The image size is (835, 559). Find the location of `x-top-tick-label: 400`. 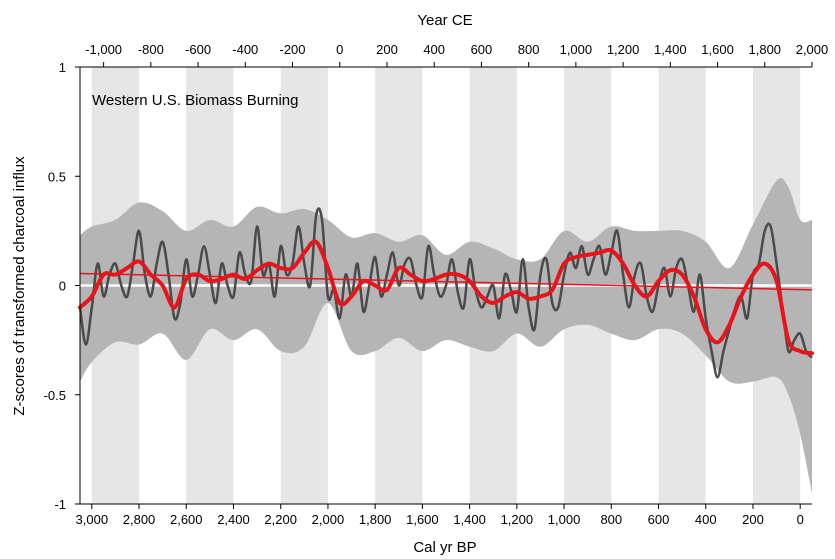

x-top-tick-label: 400 is located at coordinates (434, 49).